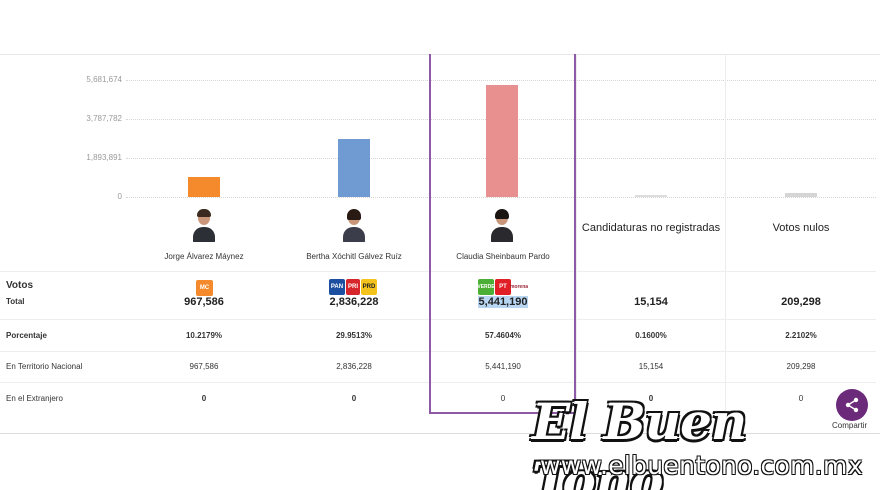 Image resolution: width=880 pixels, height=490 pixels. I want to click on percent-value: 2.2102%, so click(801, 335).